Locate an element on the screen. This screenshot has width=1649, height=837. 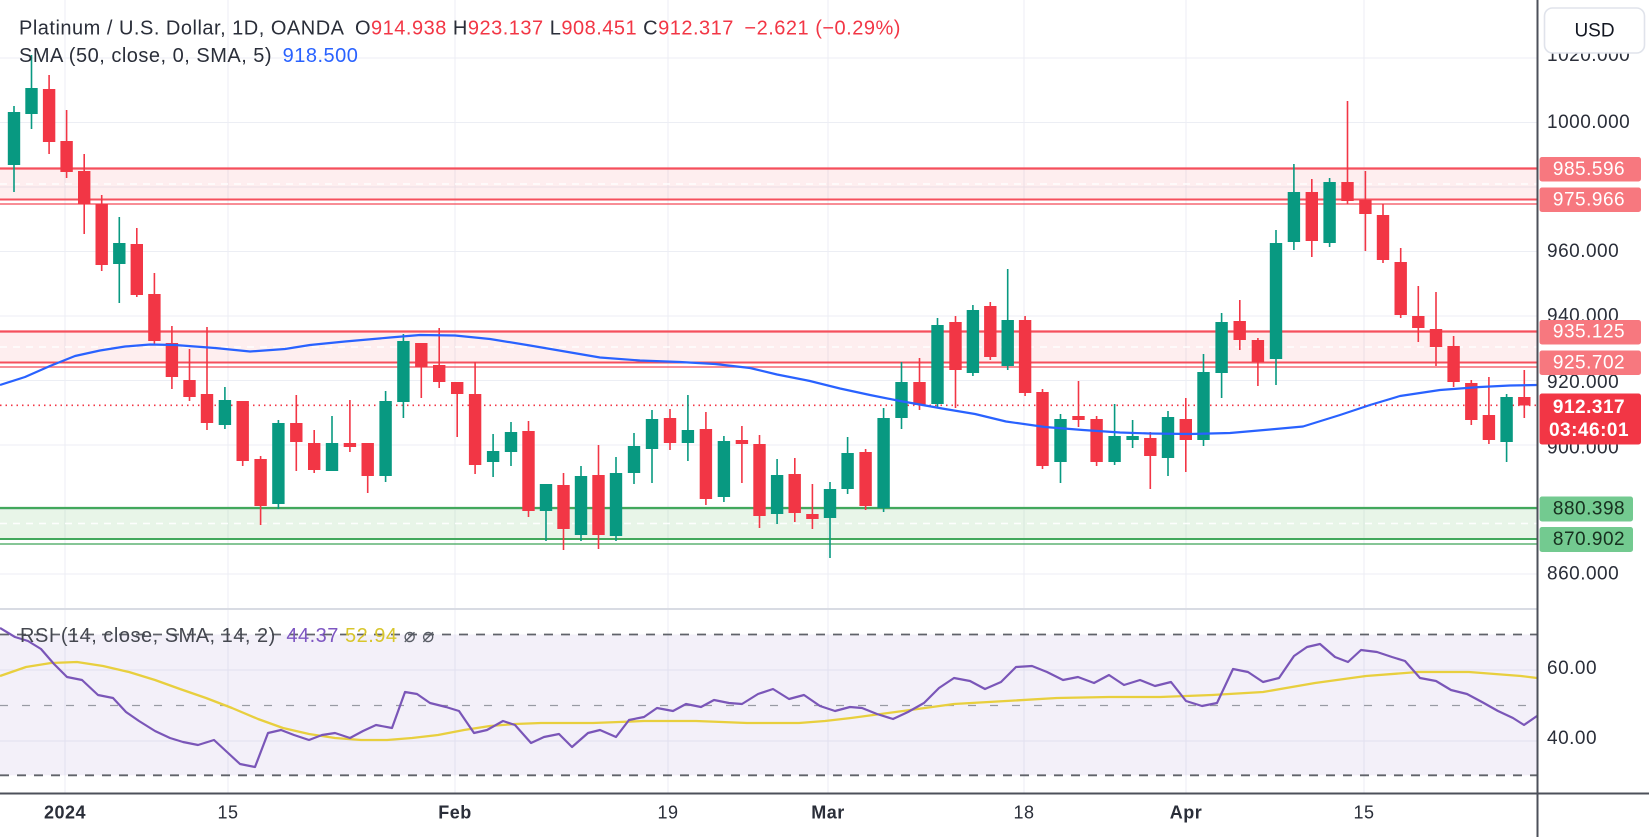
svg-text: Feb is located at coordinates (455, 813).